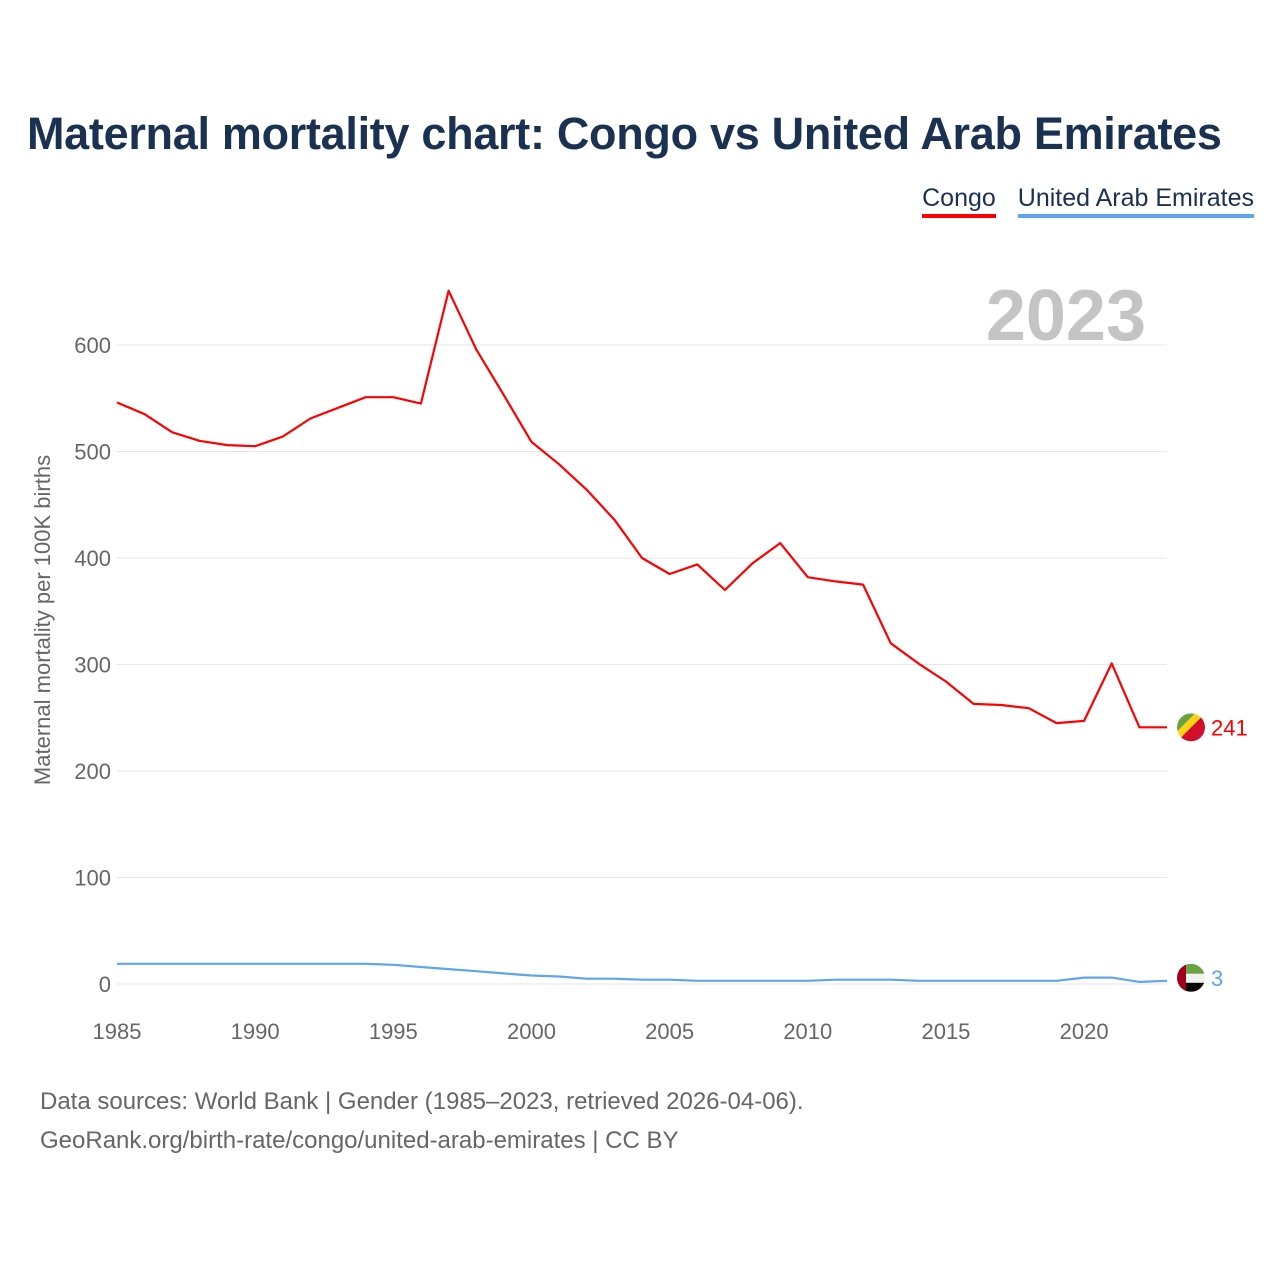 This screenshot has height=1280, width=1280. I want to click on x-tick-label: 2015, so click(945, 1031).